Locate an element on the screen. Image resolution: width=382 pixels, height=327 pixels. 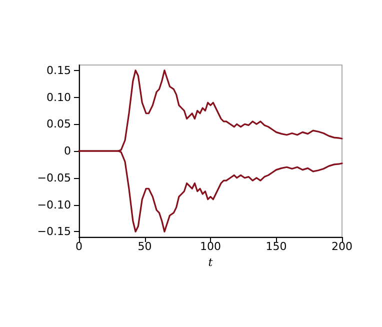
x-axis-title: t is located at coordinates (211, 262).